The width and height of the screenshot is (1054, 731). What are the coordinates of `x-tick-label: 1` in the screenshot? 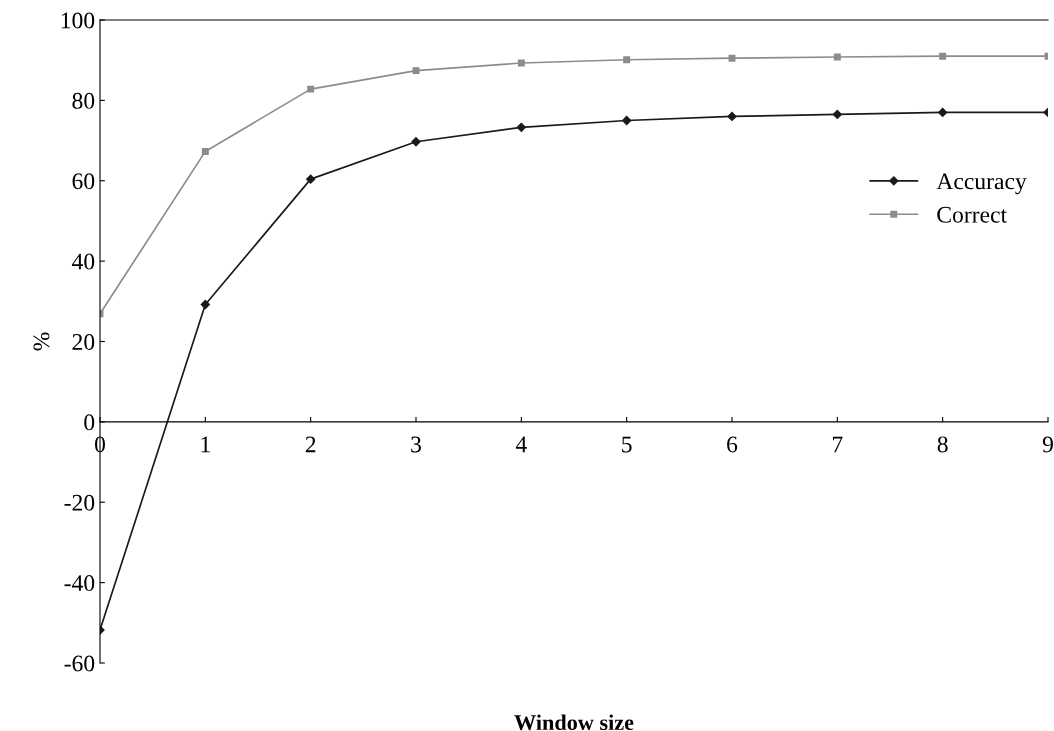 It's located at (205, 444).